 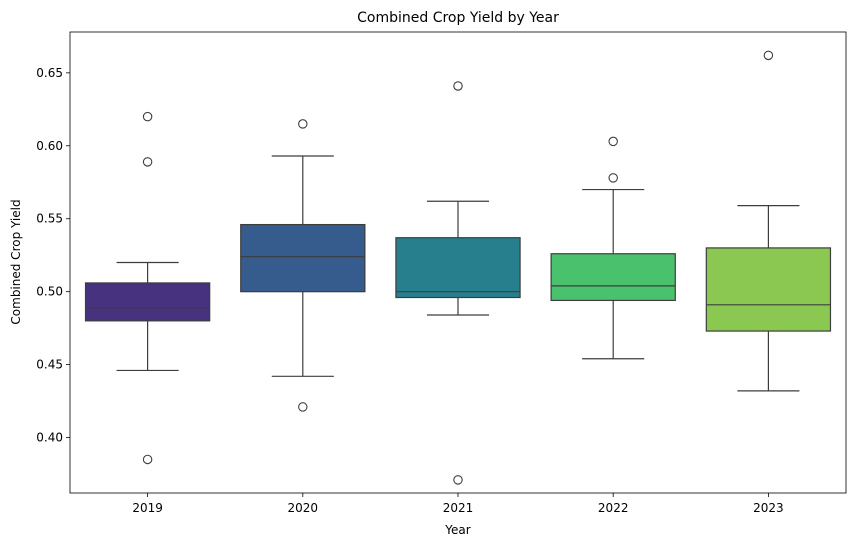 I want to click on box-2019, so click(x=147, y=288).